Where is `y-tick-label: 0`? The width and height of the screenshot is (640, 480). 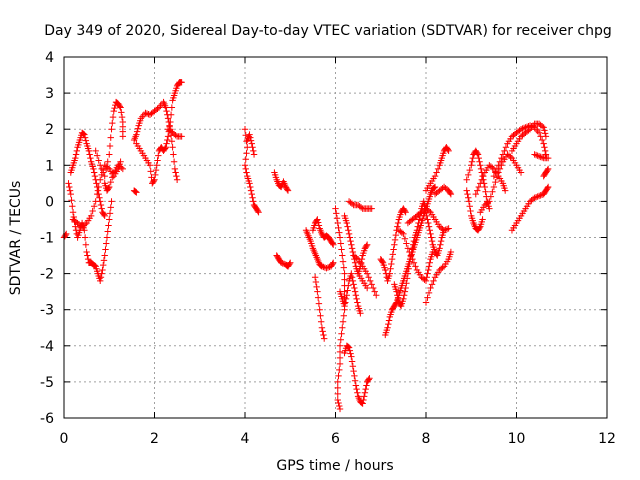 y-tick-label: 0 is located at coordinates (49, 202).